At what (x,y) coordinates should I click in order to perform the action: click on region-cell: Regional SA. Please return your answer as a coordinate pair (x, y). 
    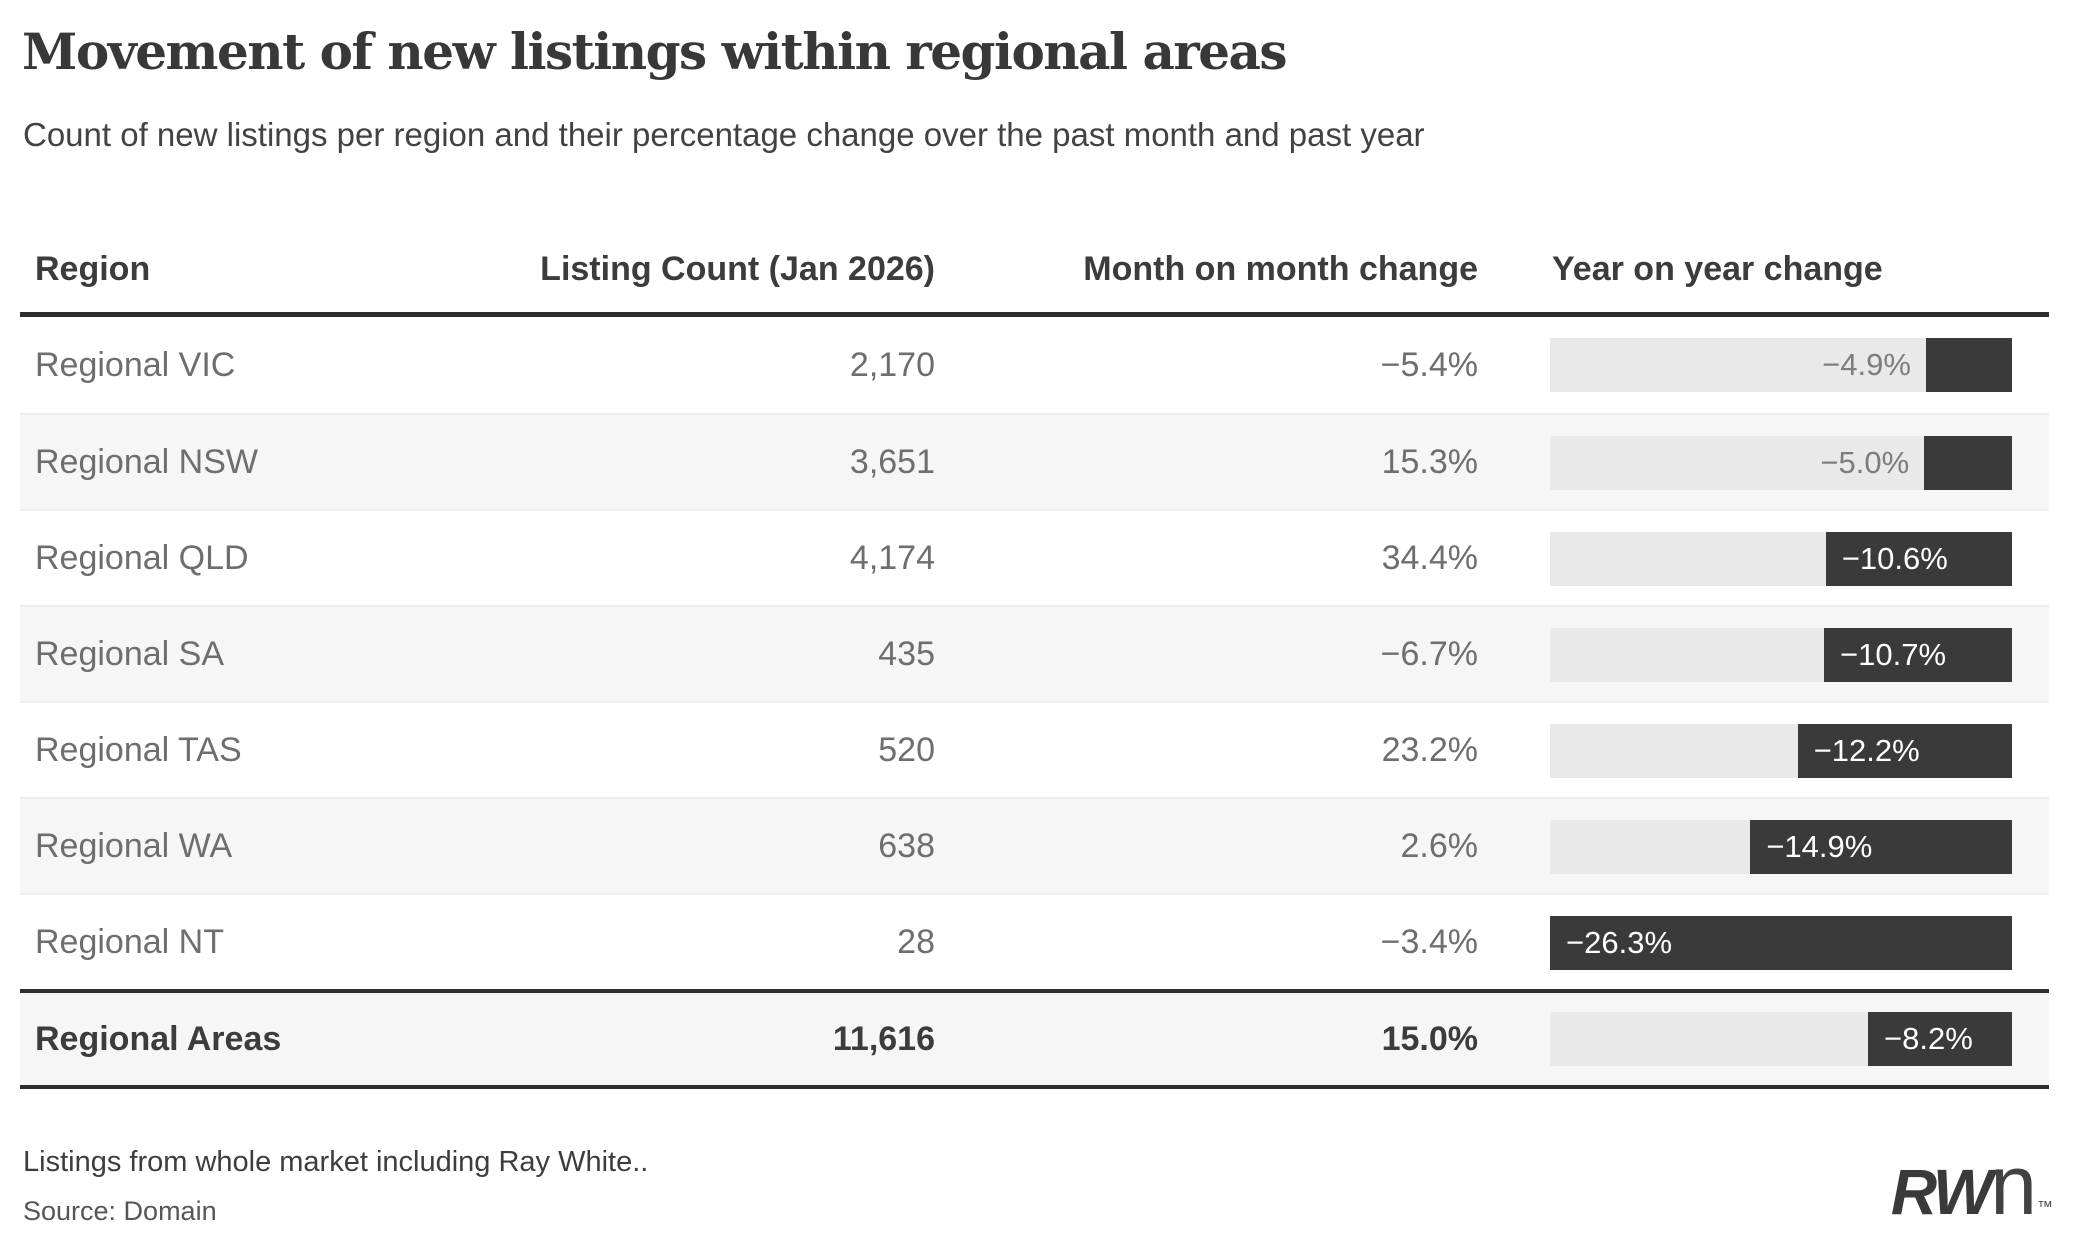
    Looking at the image, I should click on (130, 653).